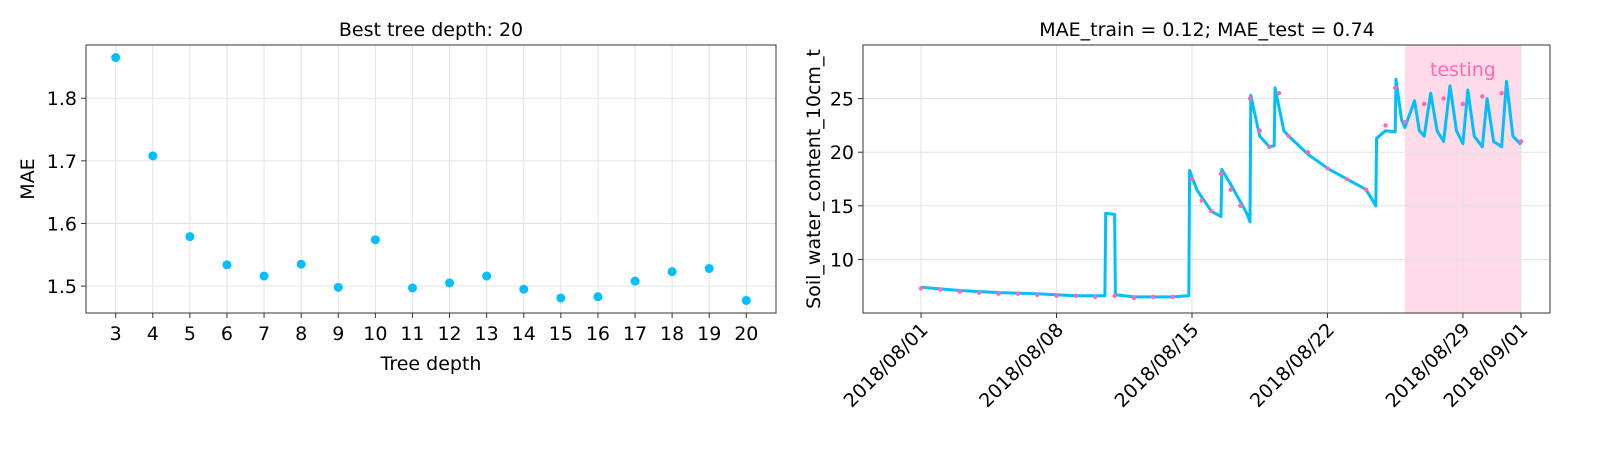 The image size is (1600, 450). I want to click on y-tick-label: 25, so click(842, 100).